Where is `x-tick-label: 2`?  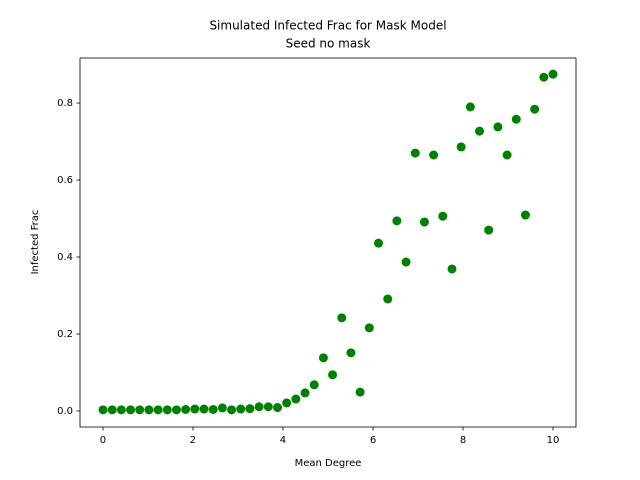
x-tick-label: 2 is located at coordinates (193, 440).